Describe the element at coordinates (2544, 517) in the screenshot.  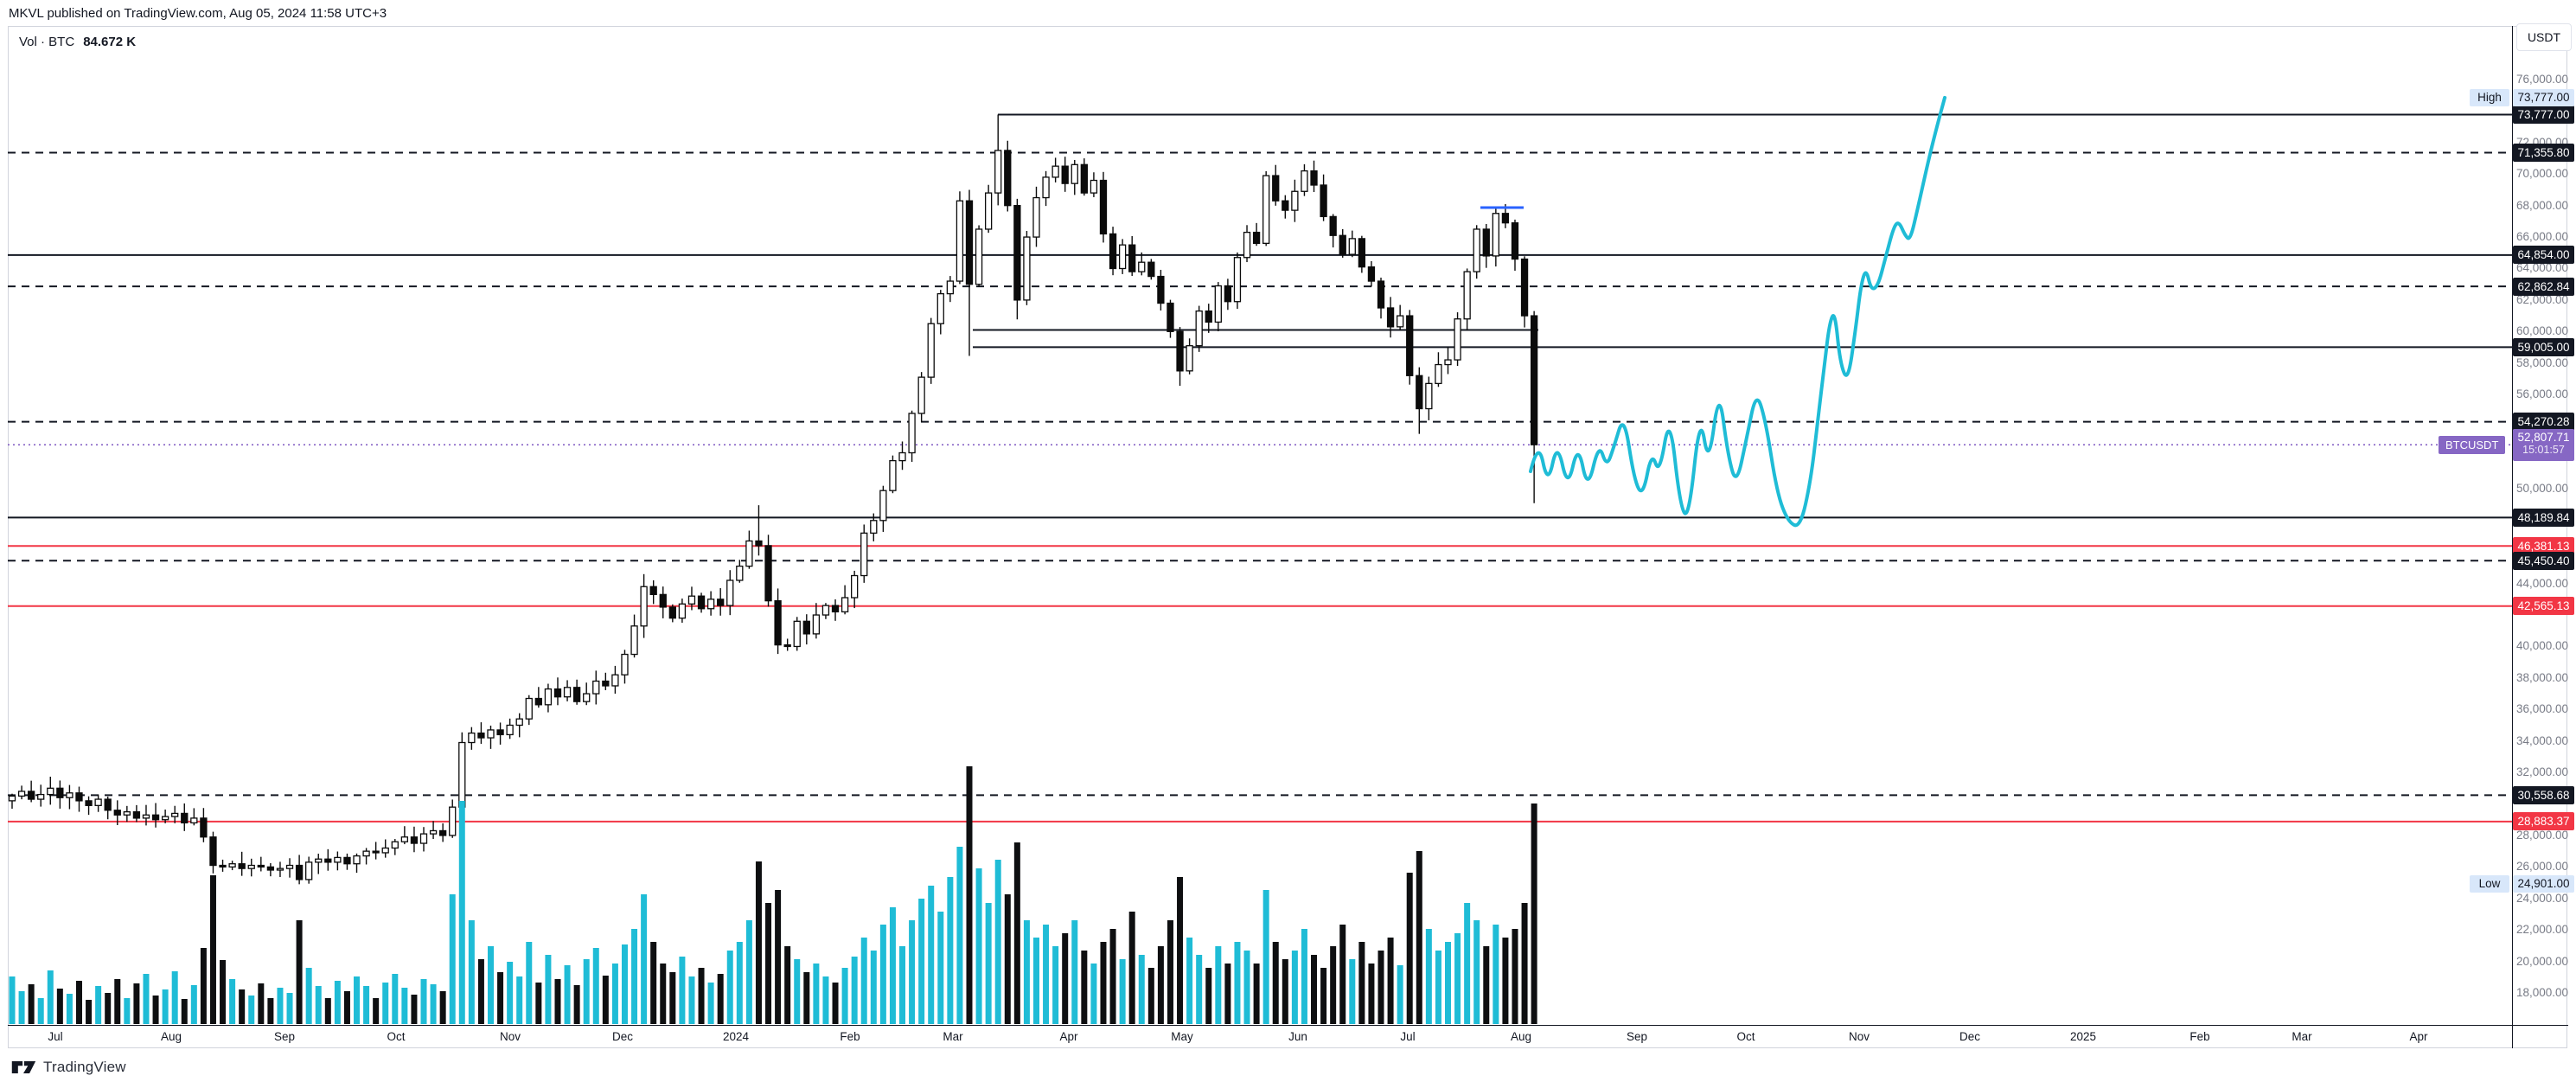
I see `price-level-badge: 48,189.84` at that location.